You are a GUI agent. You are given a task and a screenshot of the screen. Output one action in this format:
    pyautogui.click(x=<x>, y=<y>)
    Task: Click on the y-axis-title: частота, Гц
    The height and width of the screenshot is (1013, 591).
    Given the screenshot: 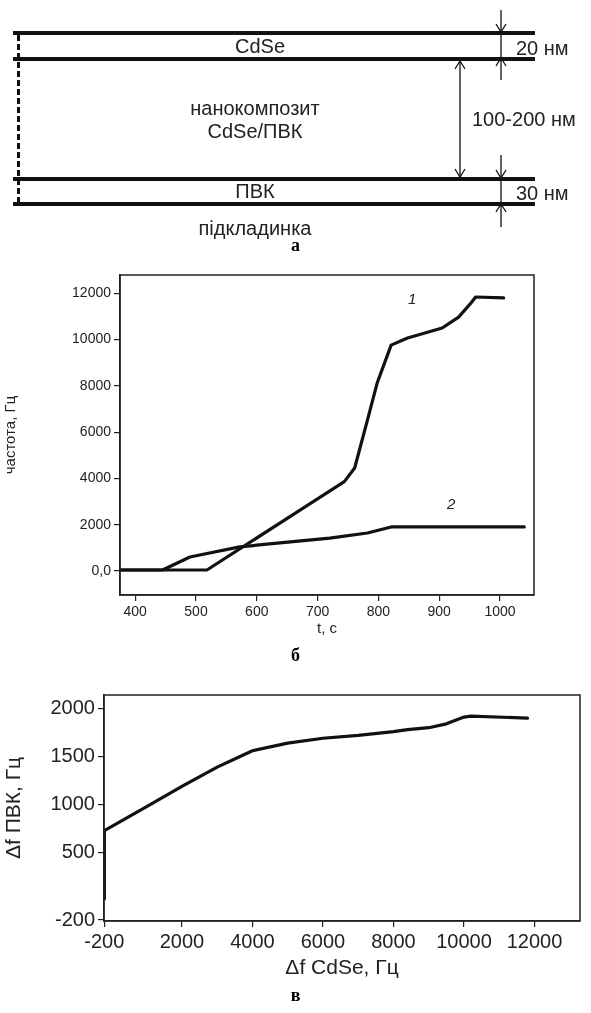 What is the action you would take?
    pyautogui.click(x=10, y=435)
    